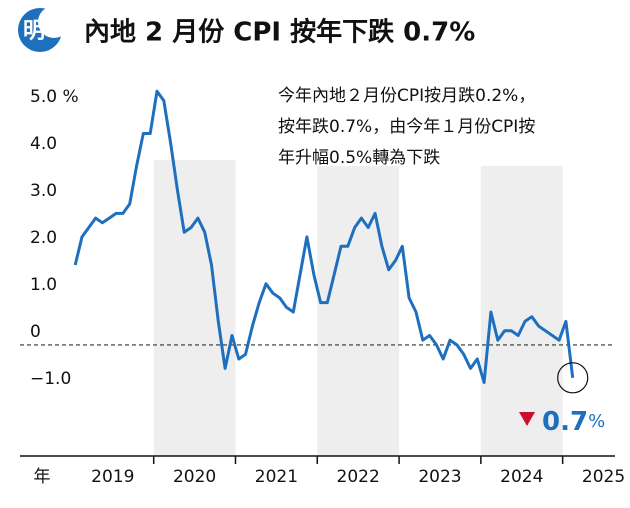  Describe the element at coordinates (565, 422) in the screenshot. I see `callout-value: 0.7` at that location.